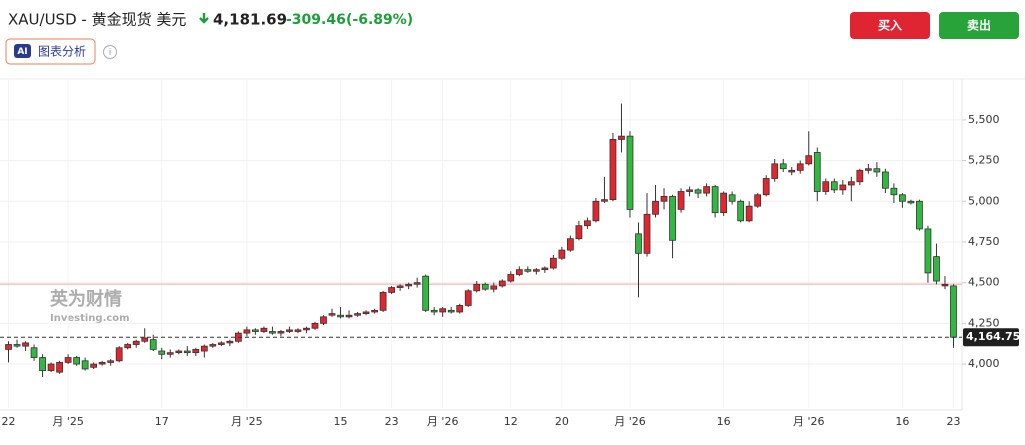  Describe the element at coordinates (341, 421) in the screenshot. I see `x-tick-label: 15` at that location.